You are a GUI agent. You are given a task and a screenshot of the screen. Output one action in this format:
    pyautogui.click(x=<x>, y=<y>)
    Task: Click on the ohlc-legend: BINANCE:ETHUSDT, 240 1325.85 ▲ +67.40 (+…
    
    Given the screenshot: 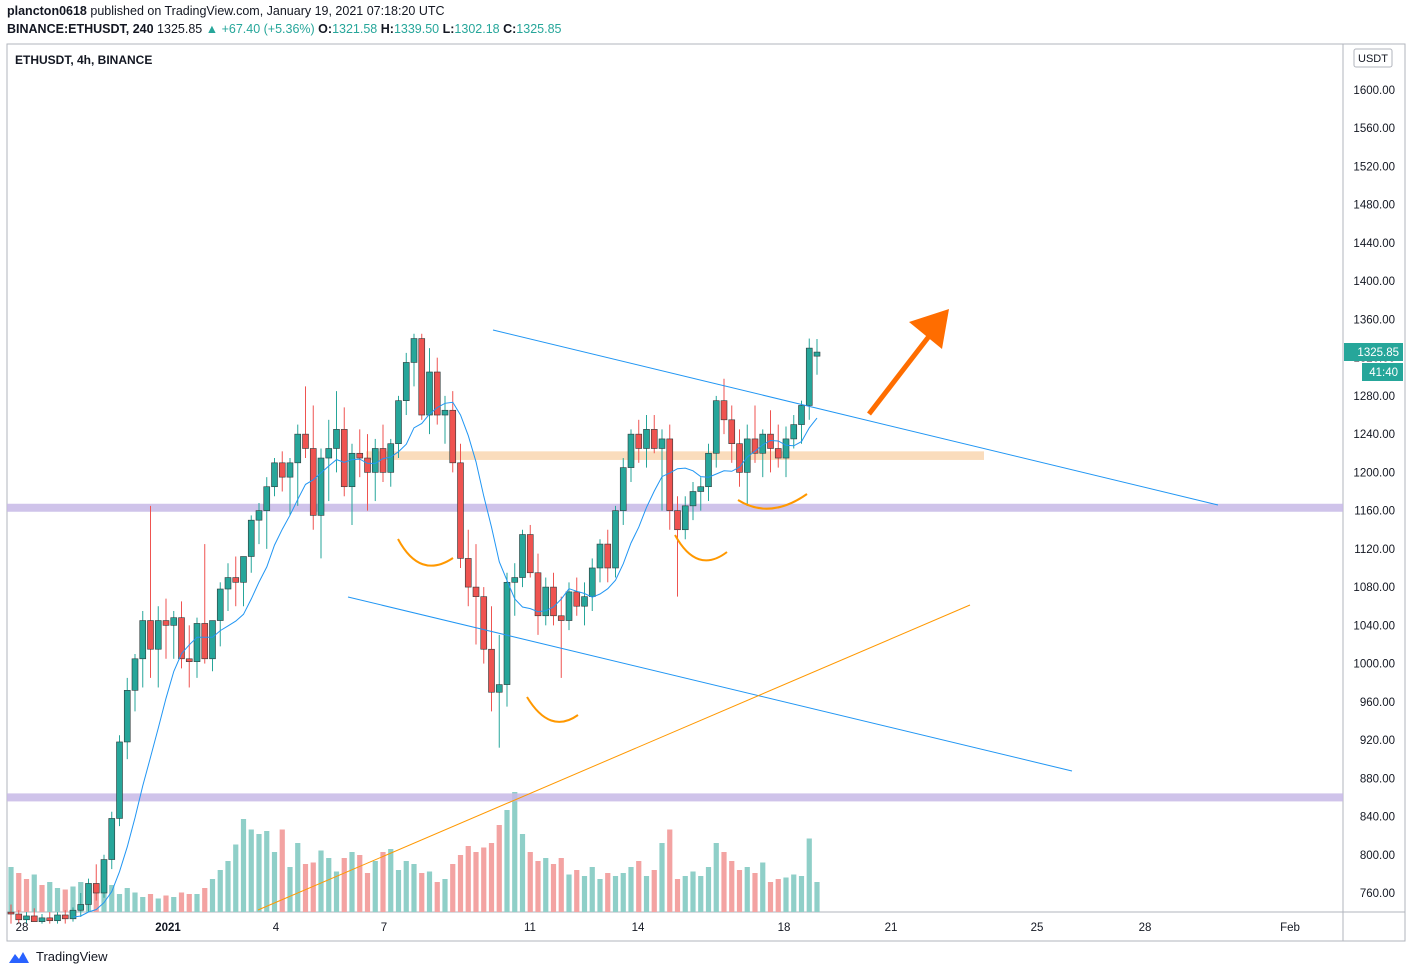 What is the action you would take?
    pyautogui.click(x=284, y=29)
    